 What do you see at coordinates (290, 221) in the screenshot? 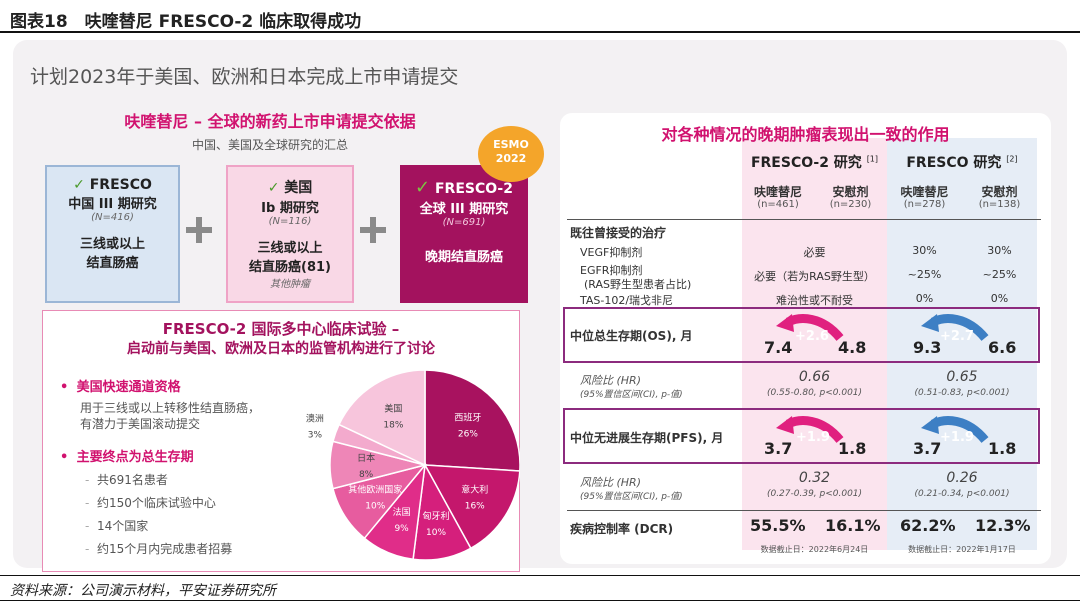
I see `card-n: (N=116)` at bounding box center [290, 221].